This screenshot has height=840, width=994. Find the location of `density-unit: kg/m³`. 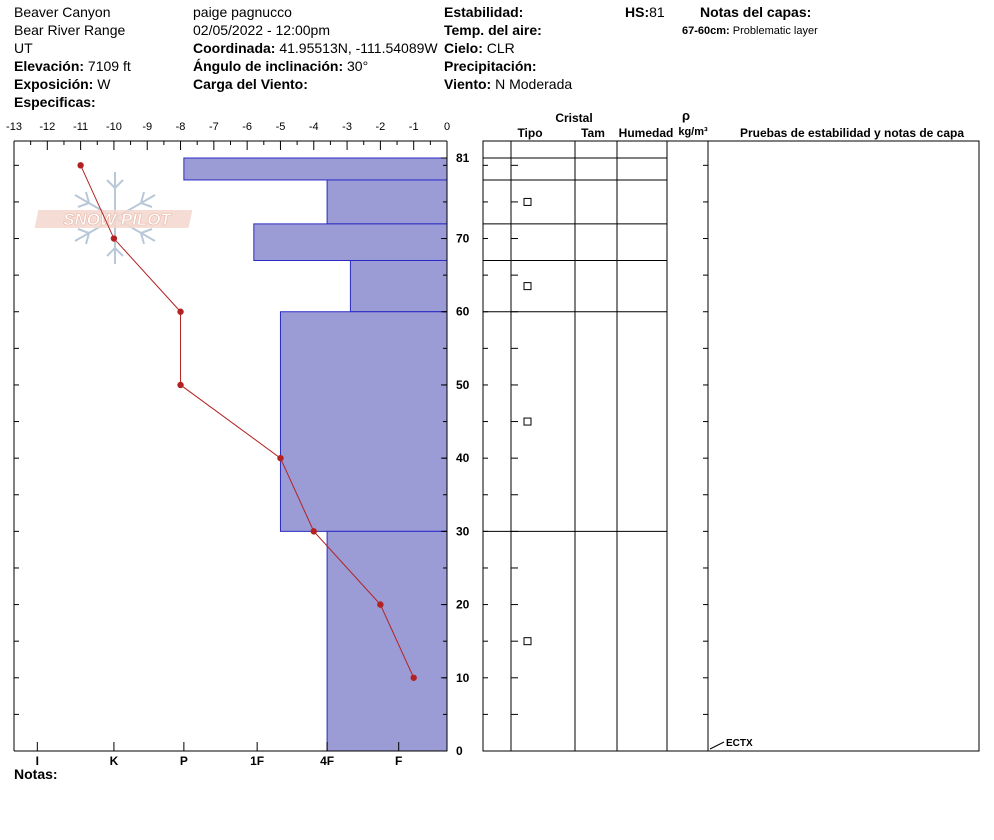

density-unit: kg/m³ is located at coordinates (693, 132).